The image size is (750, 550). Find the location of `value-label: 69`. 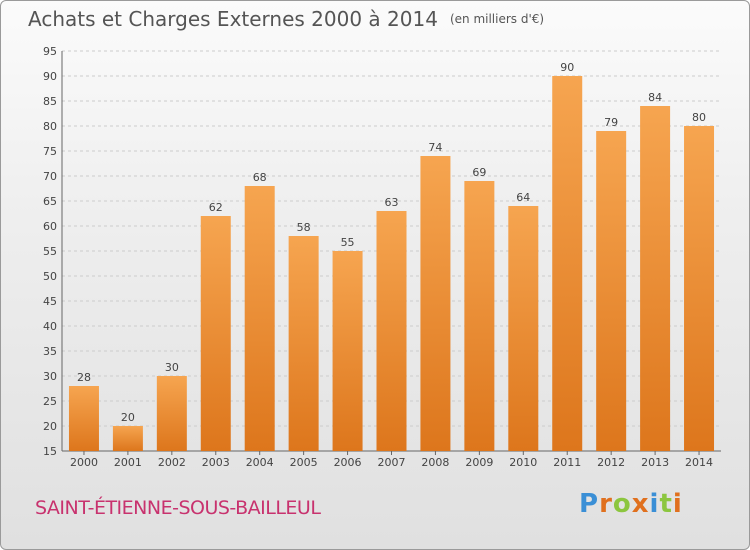

value-label: 69 is located at coordinates (479, 172).